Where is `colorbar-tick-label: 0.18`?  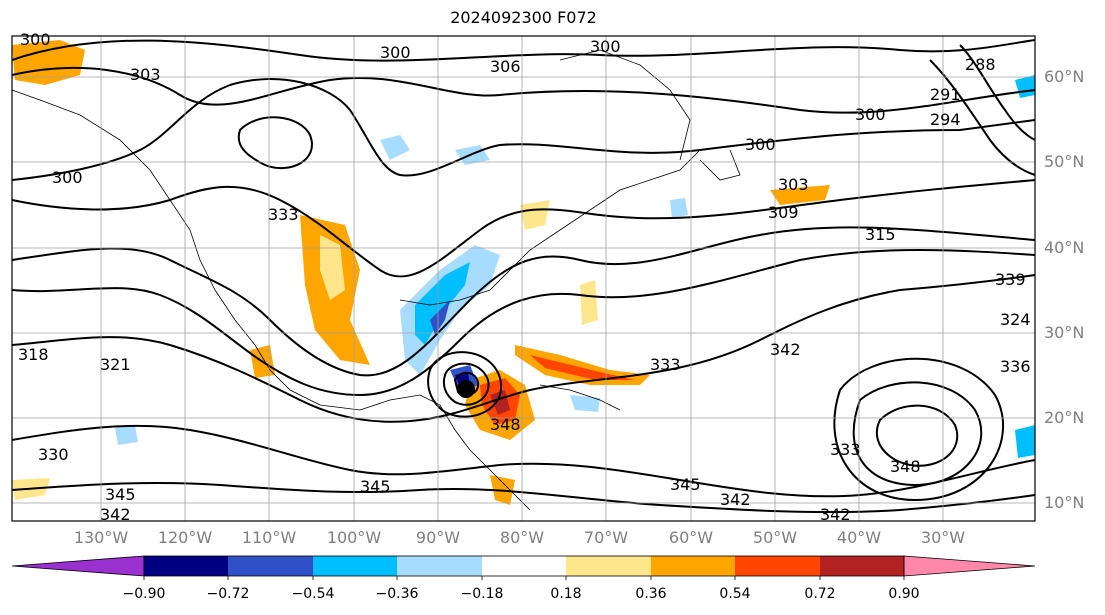 colorbar-tick-label: 0.18 is located at coordinates (566, 594).